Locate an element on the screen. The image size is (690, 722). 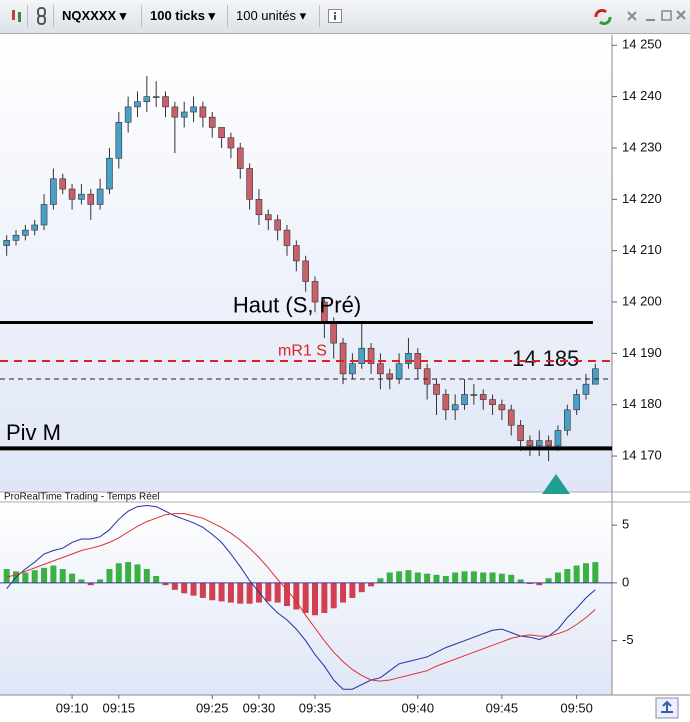
x-tick-label: 09:45 is located at coordinates (502, 707).